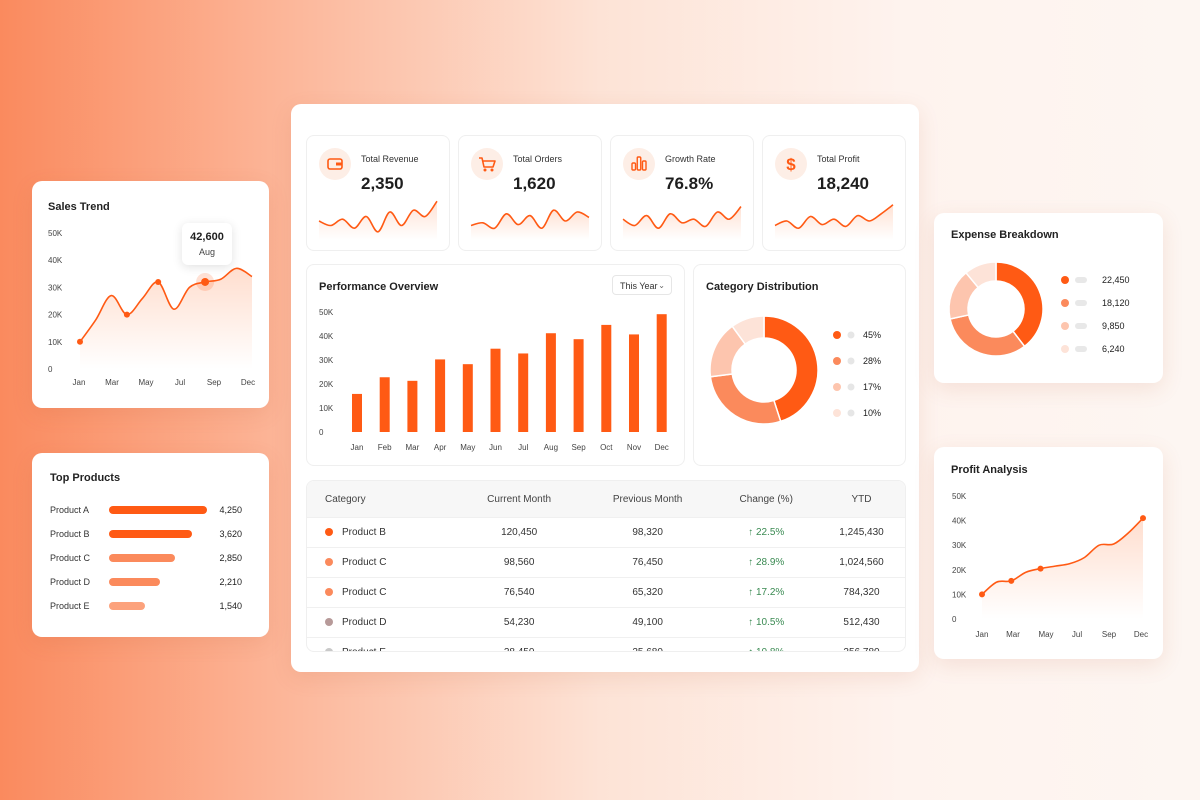  I want to click on expense-breakdown-card: Expense Breakdown 22,450 18,120 9,850 6,240, so click(1048, 298).